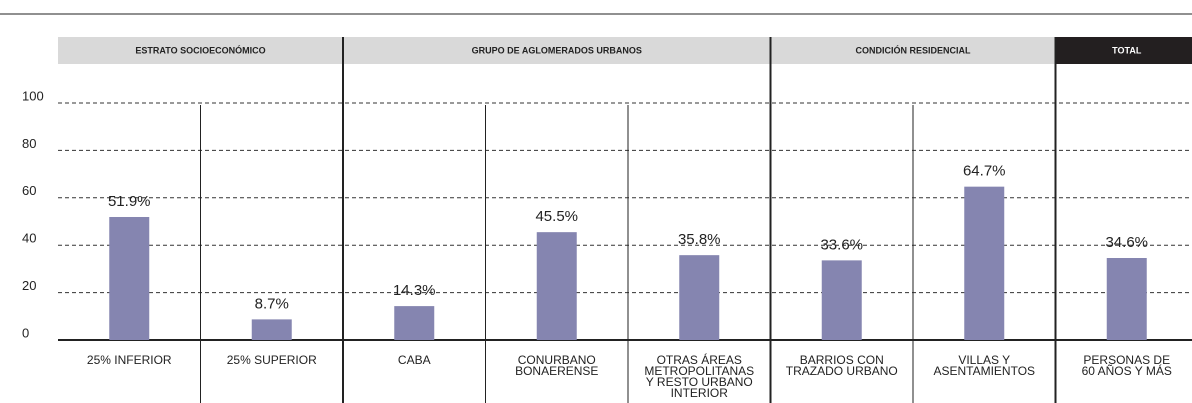 This screenshot has width=1192, height=403. What do you see at coordinates (29, 190) in the screenshot?
I see `y-tick-label: 60` at bounding box center [29, 190].